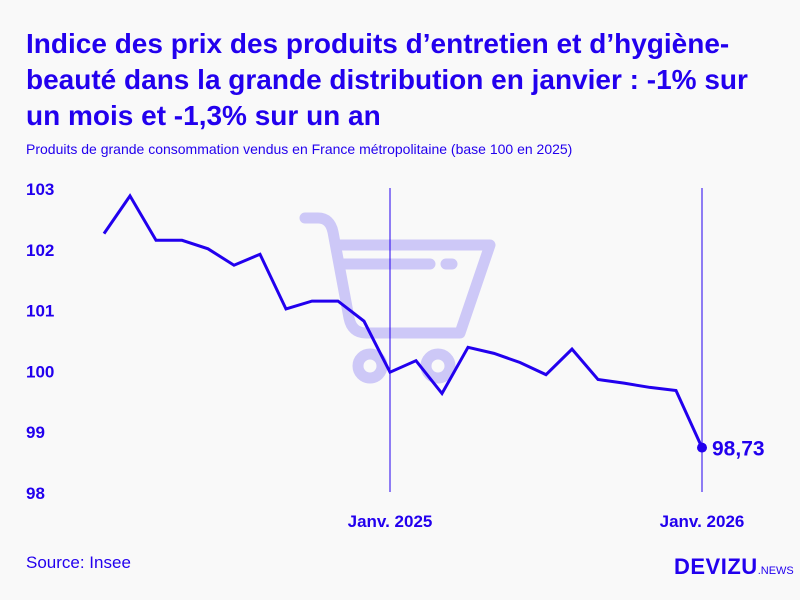 Image resolution: width=800 pixels, height=600 pixels. What do you see at coordinates (397, 298) in the screenshot?
I see `shopping-cart-icon` at bounding box center [397, 298].